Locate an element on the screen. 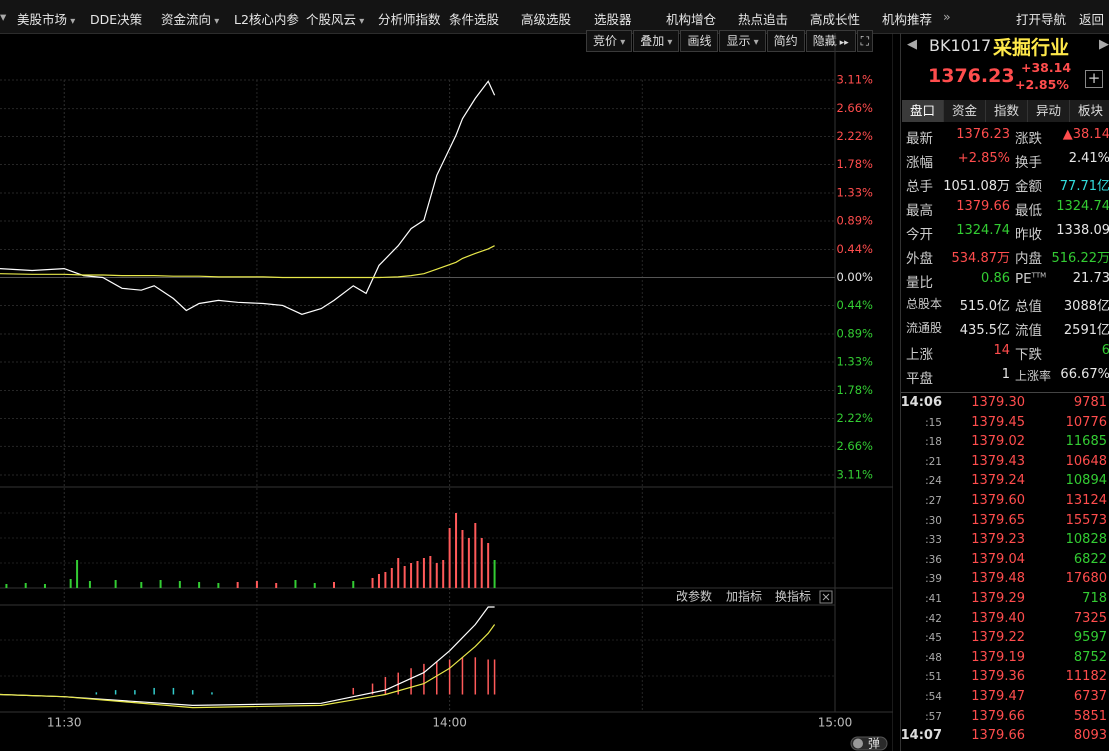 The height and width of the screenshot is (751, 1109). menu-item: 高级选股 is located at coordinates (546, 19).